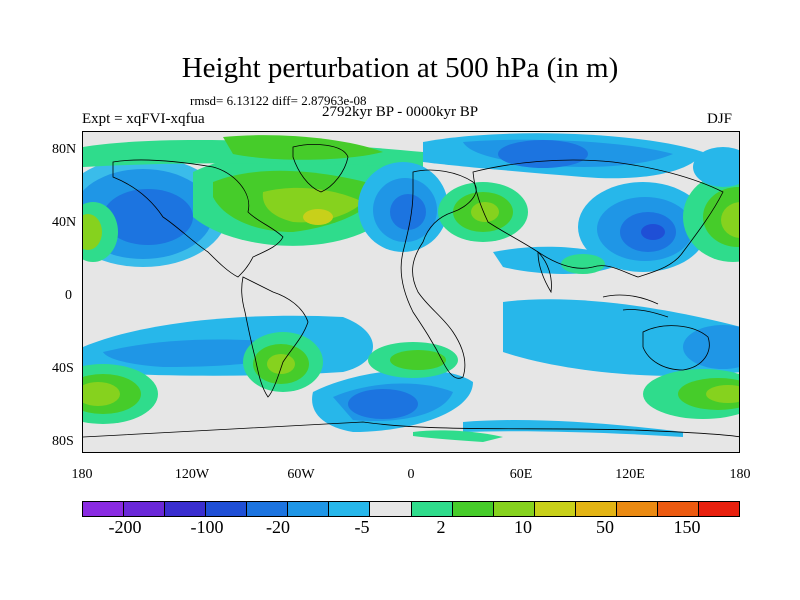 The width and height of the screenshot is (800, 600). Describe the element at coordinates (441, 527) in the screenshot. I see `colorbar-label: 2` at that location.